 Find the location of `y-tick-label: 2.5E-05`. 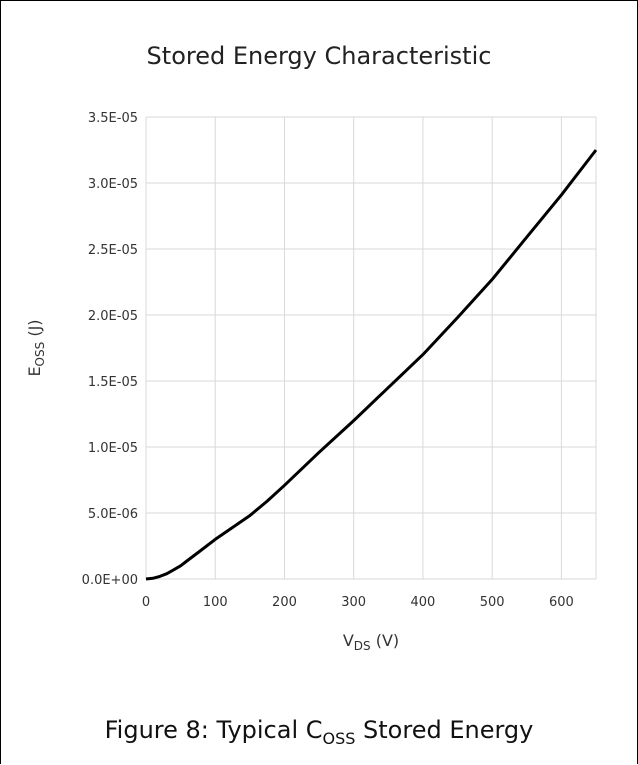

y-tick-label: 2.5E-05 is located at coordinates (113, 250).